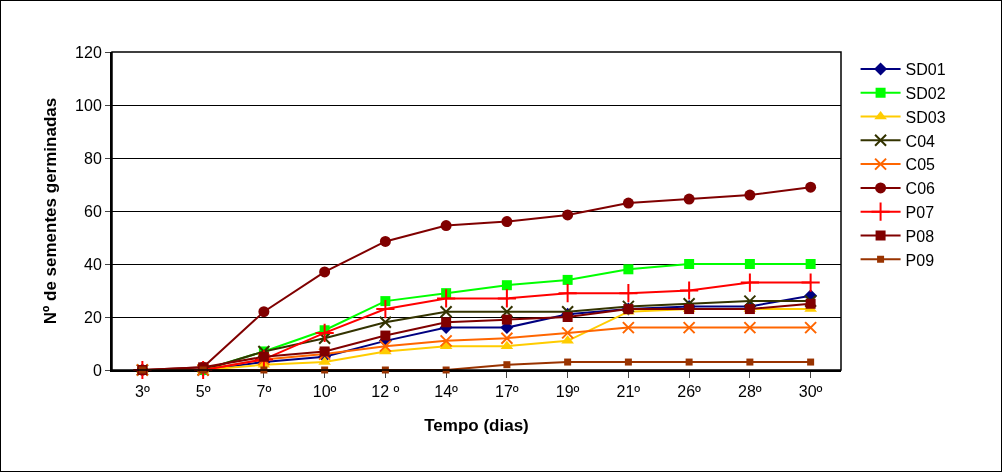 This screenshot has width=1002, height=472. Describe the element at coordinates (93, 158) in the screenshot. I see `y-tick-label: 80` at that location.